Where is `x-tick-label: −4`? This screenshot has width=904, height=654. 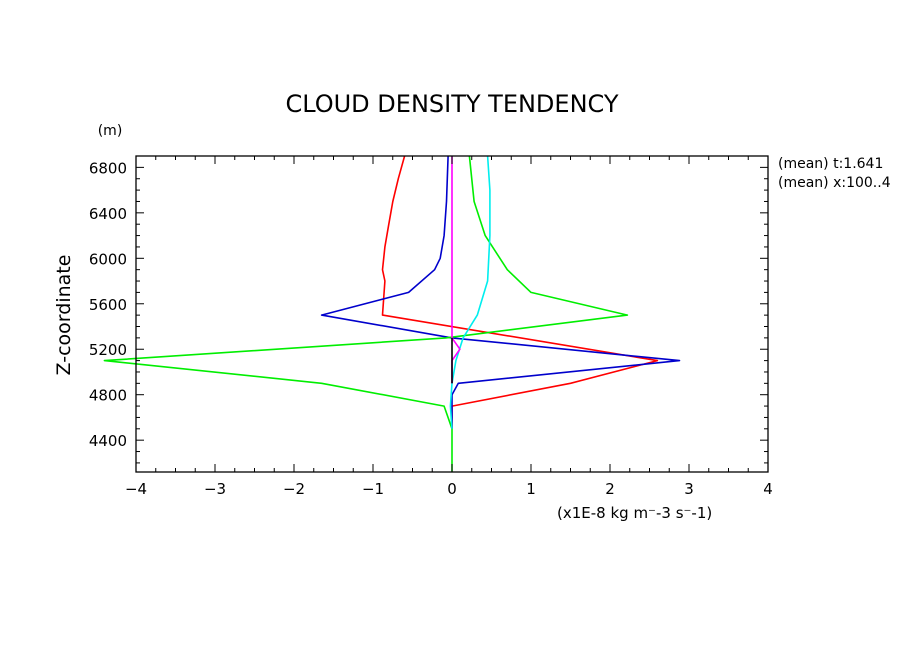
x-tick-label: −4 is located at coordinates (136, 489).